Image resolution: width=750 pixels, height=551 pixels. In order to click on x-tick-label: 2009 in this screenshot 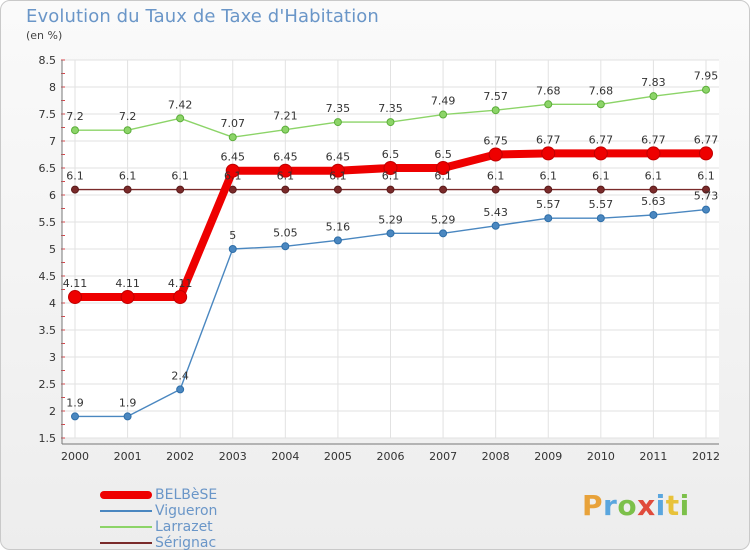, I will do `click(548, 456)`.